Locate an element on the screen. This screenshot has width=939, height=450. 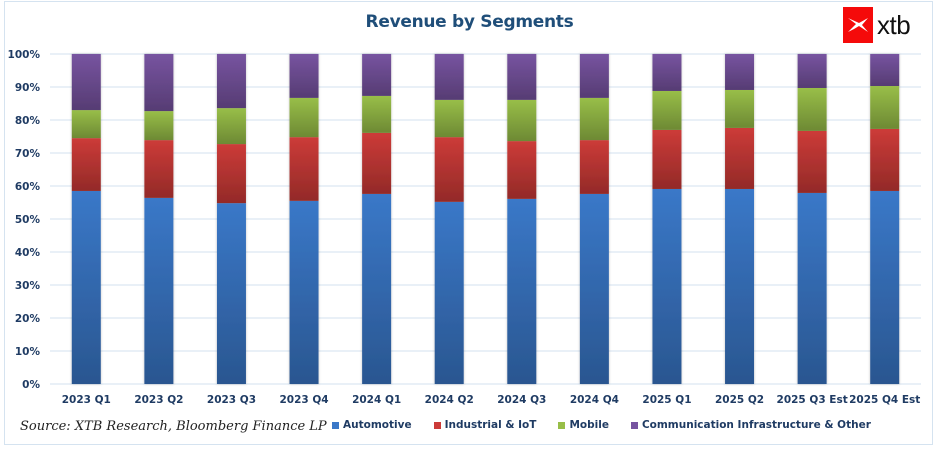
y-tick-label: 90% is located at coordinates (28, 88).